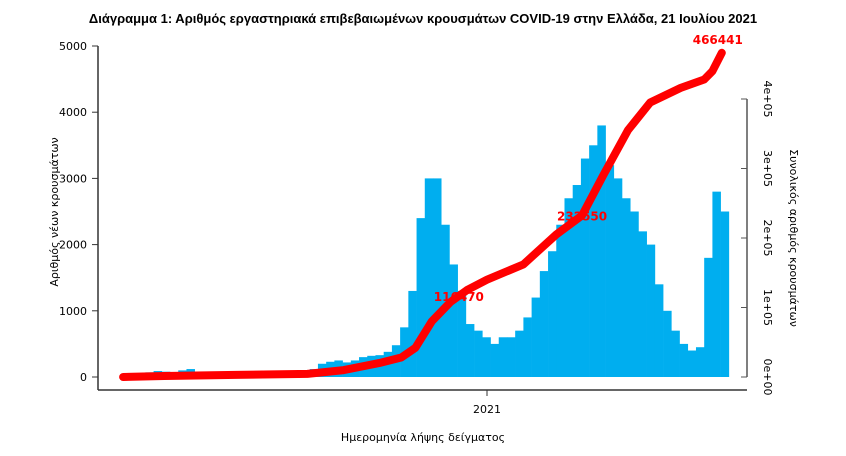 Image resolution: width=846 pixels, height=456 pixels. What do you see at coordinates (767, 377) in the screenshot?
I see `y2-tick-label: 0e+00` at bounding box center [767, 377].